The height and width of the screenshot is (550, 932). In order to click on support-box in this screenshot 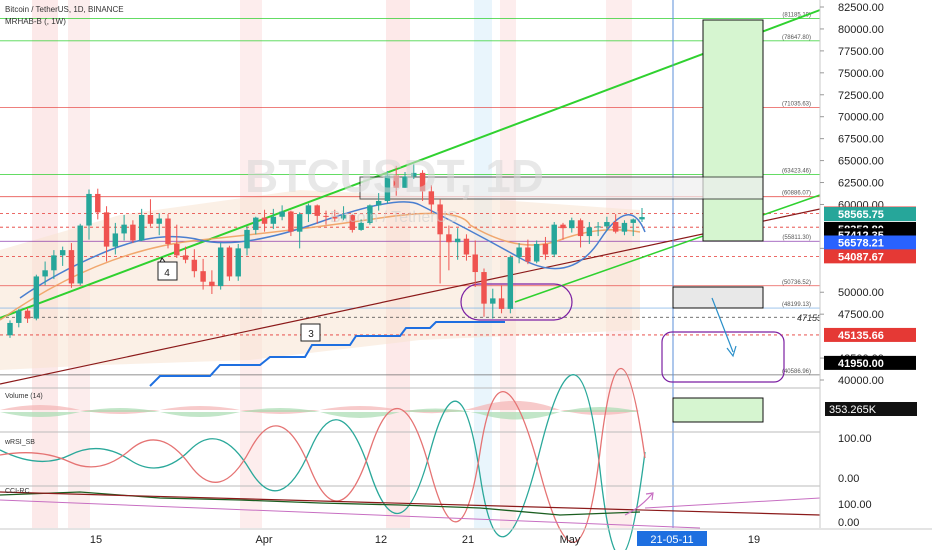, I will do `click(718, 297)`.